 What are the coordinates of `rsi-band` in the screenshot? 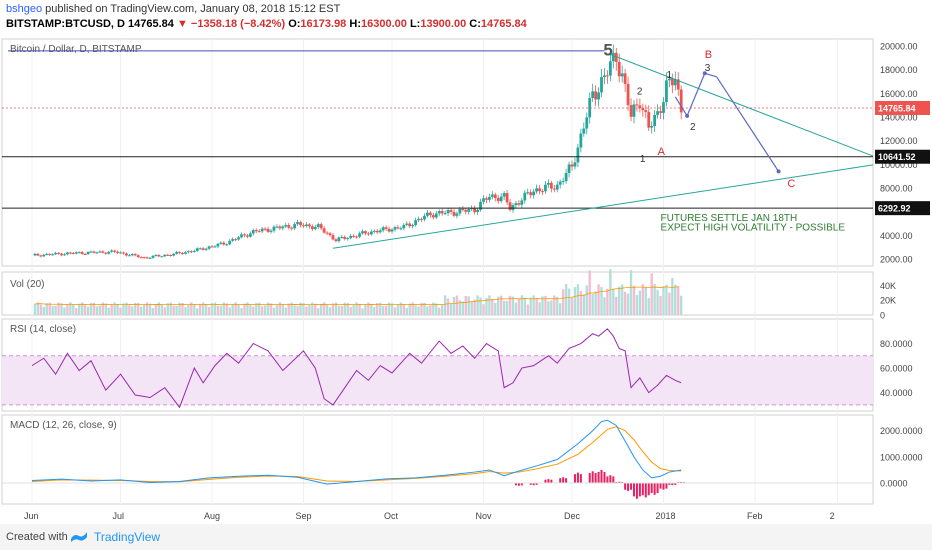 It's located at (437, 380).